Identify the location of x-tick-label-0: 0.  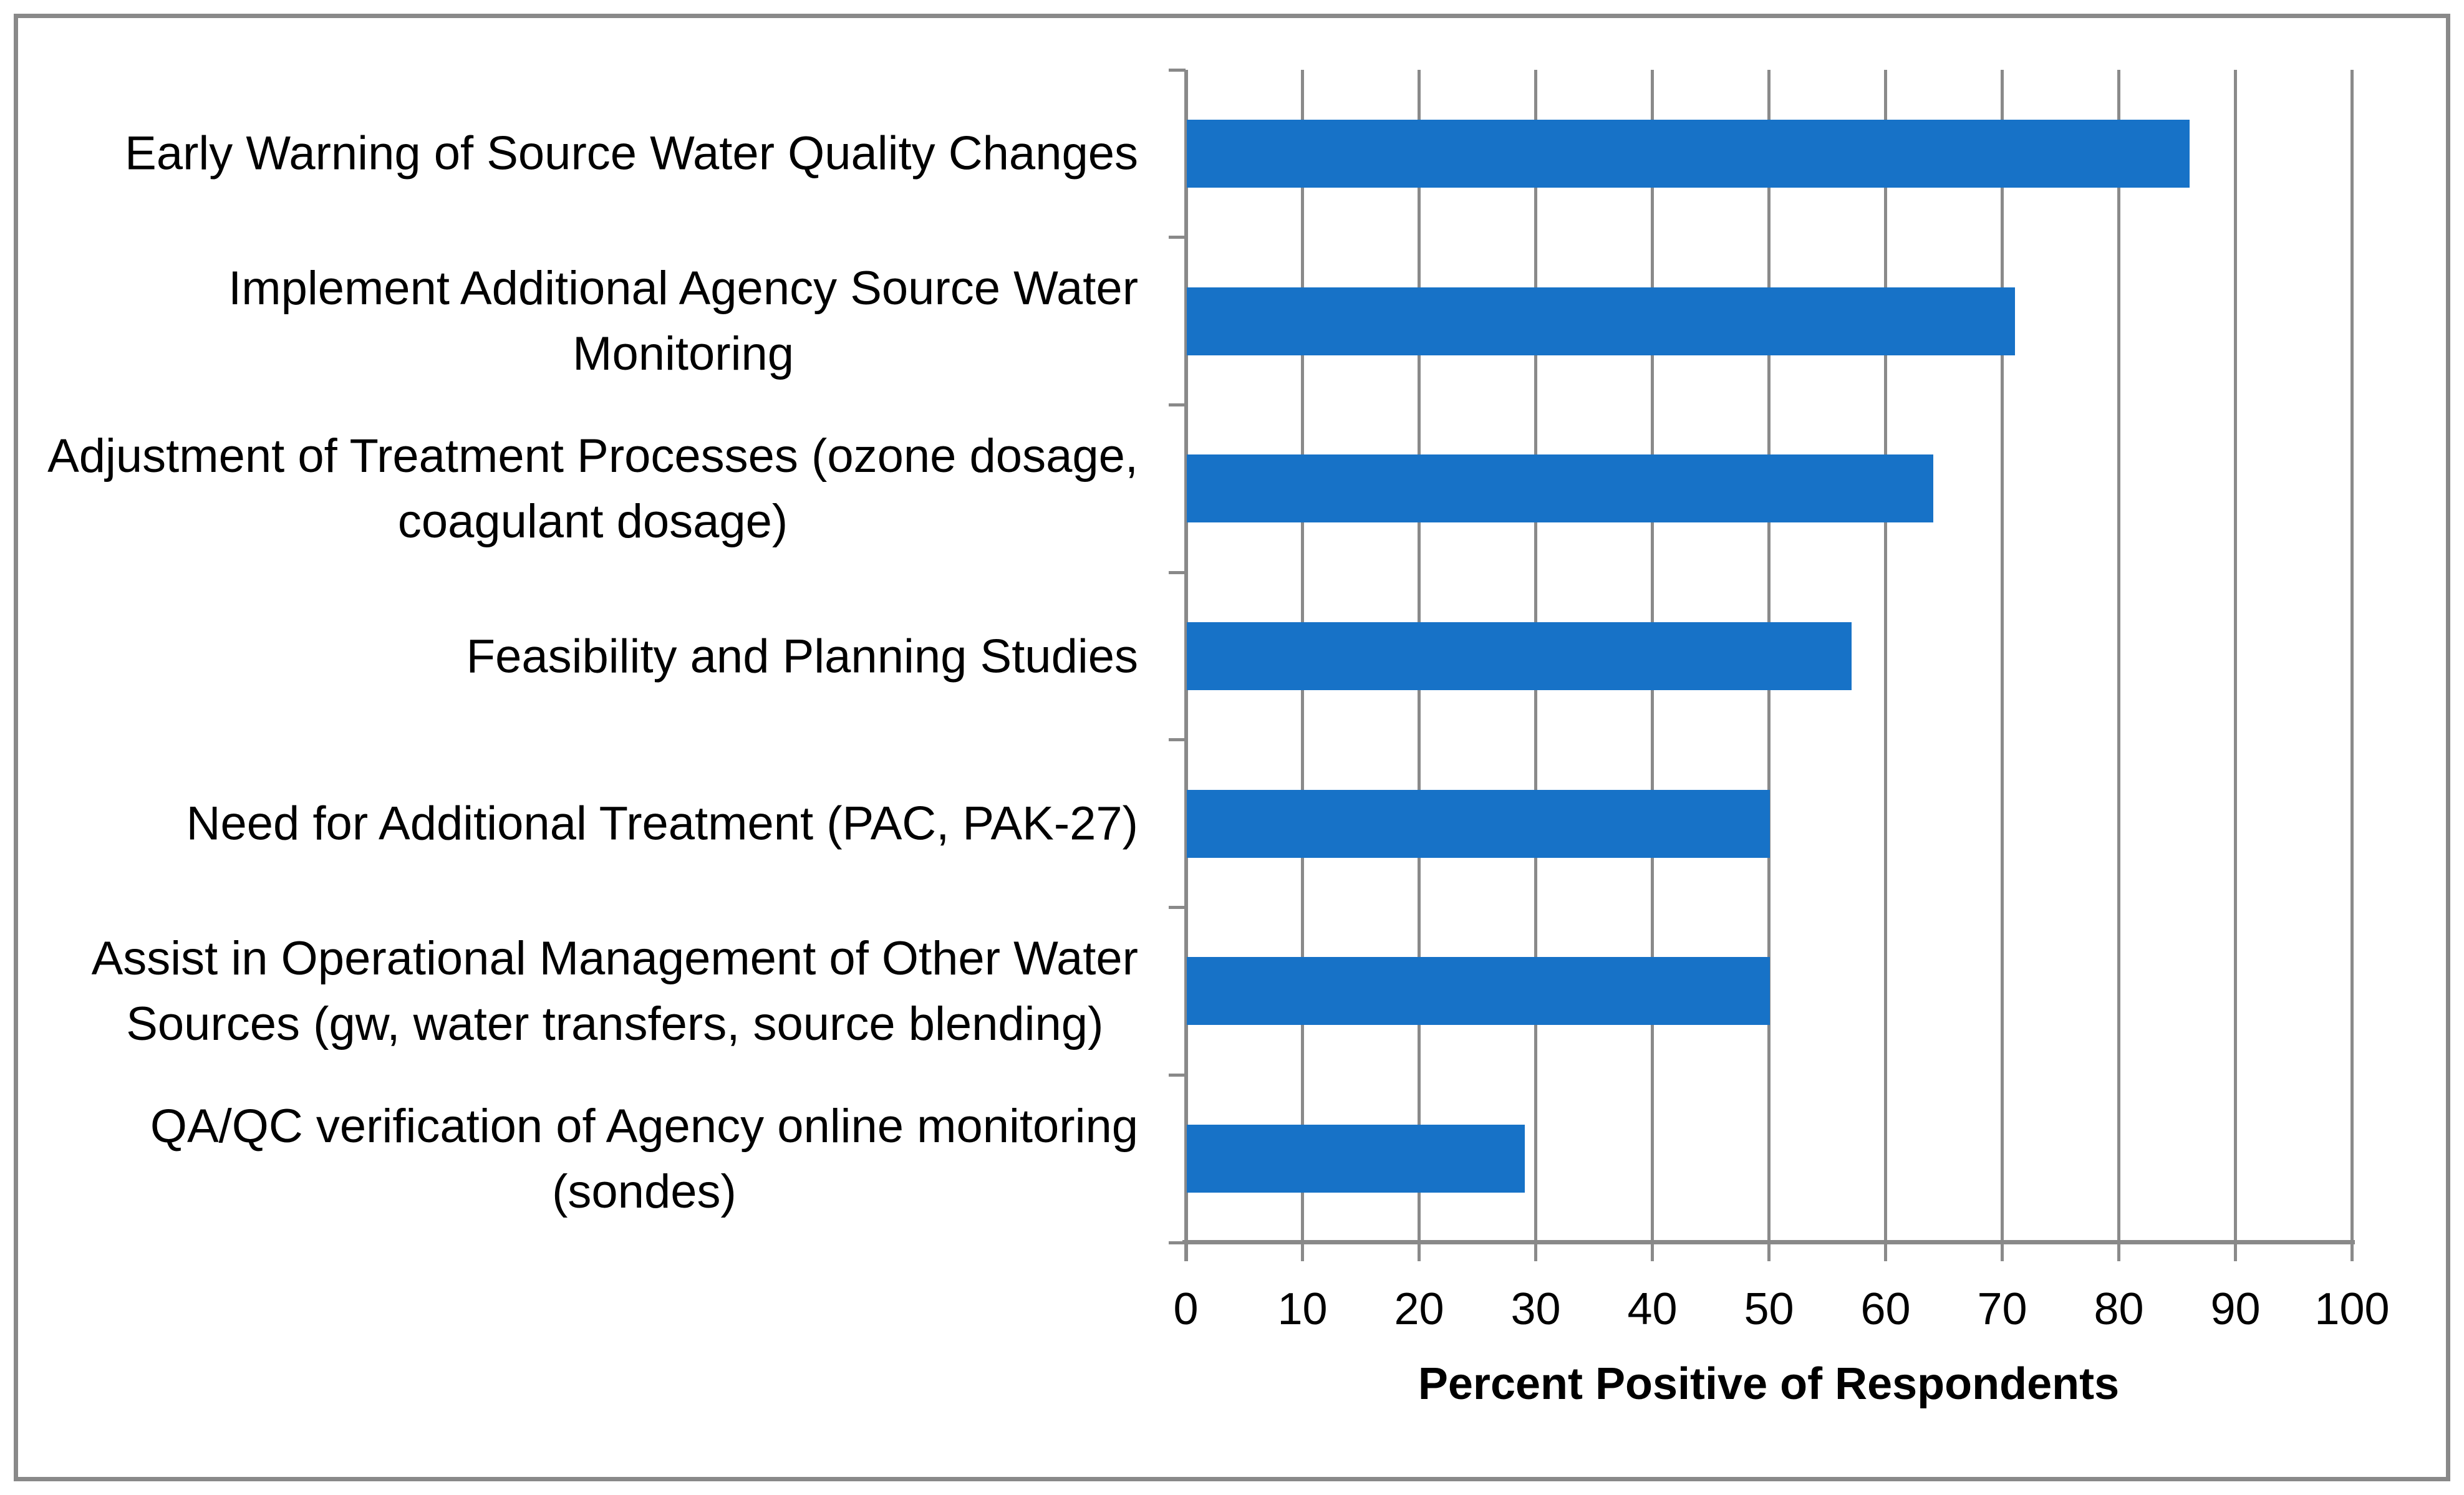
(1186, 1309).